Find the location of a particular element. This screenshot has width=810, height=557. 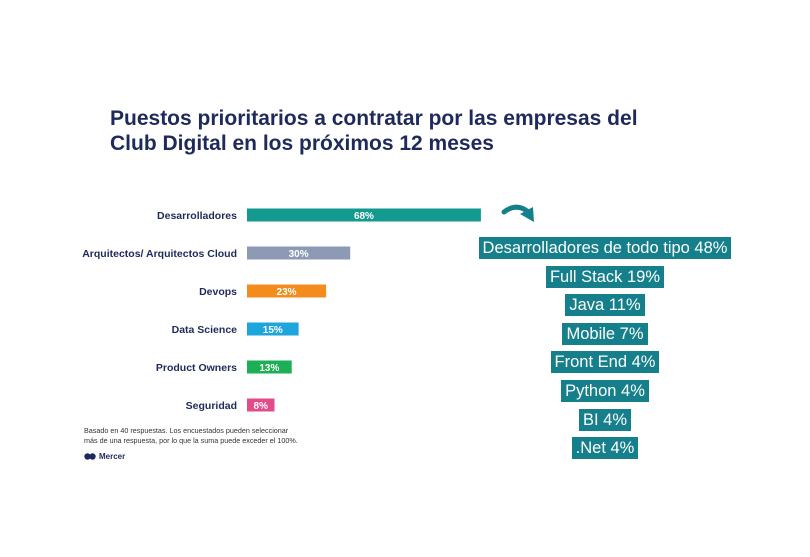

value-label: 23% is located at coordinates (287, 292).